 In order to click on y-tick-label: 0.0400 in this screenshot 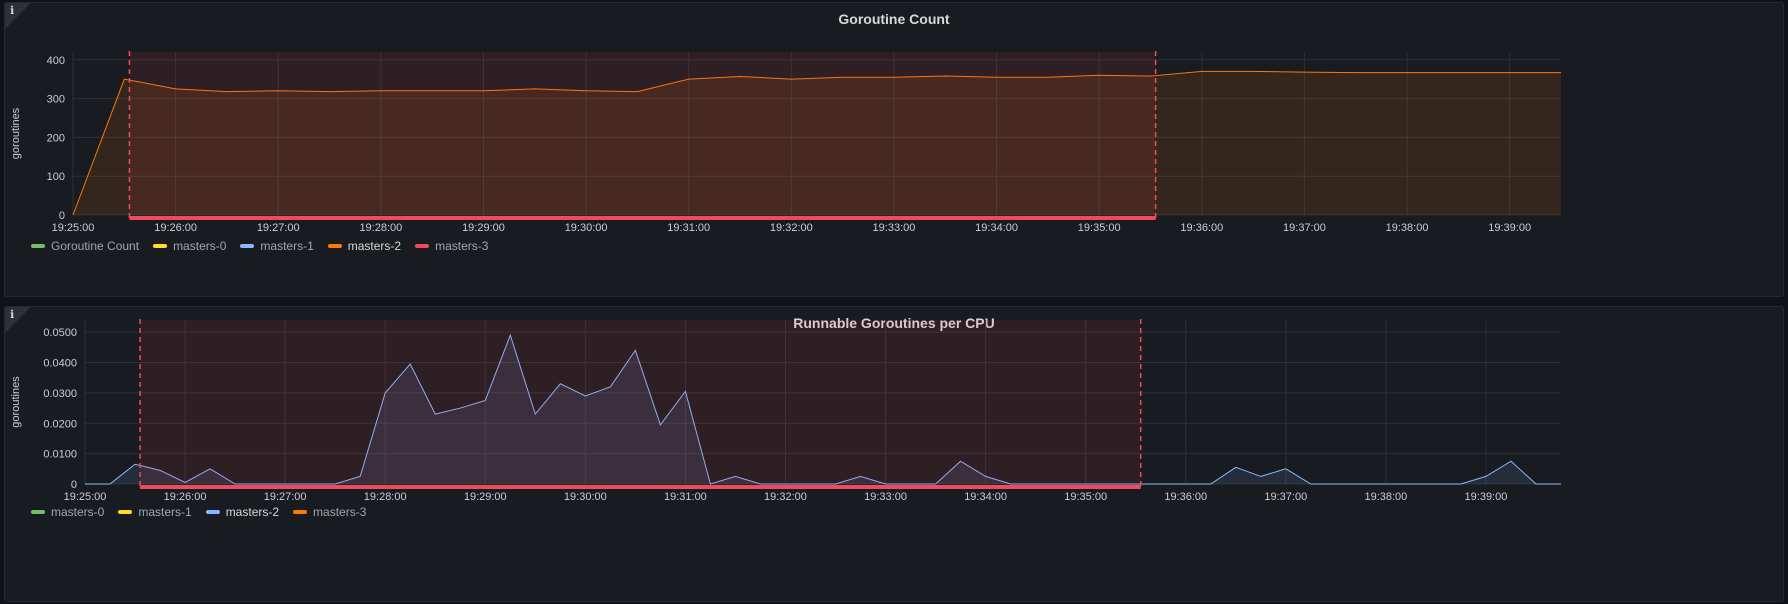, I will do `click(60, 364)`.